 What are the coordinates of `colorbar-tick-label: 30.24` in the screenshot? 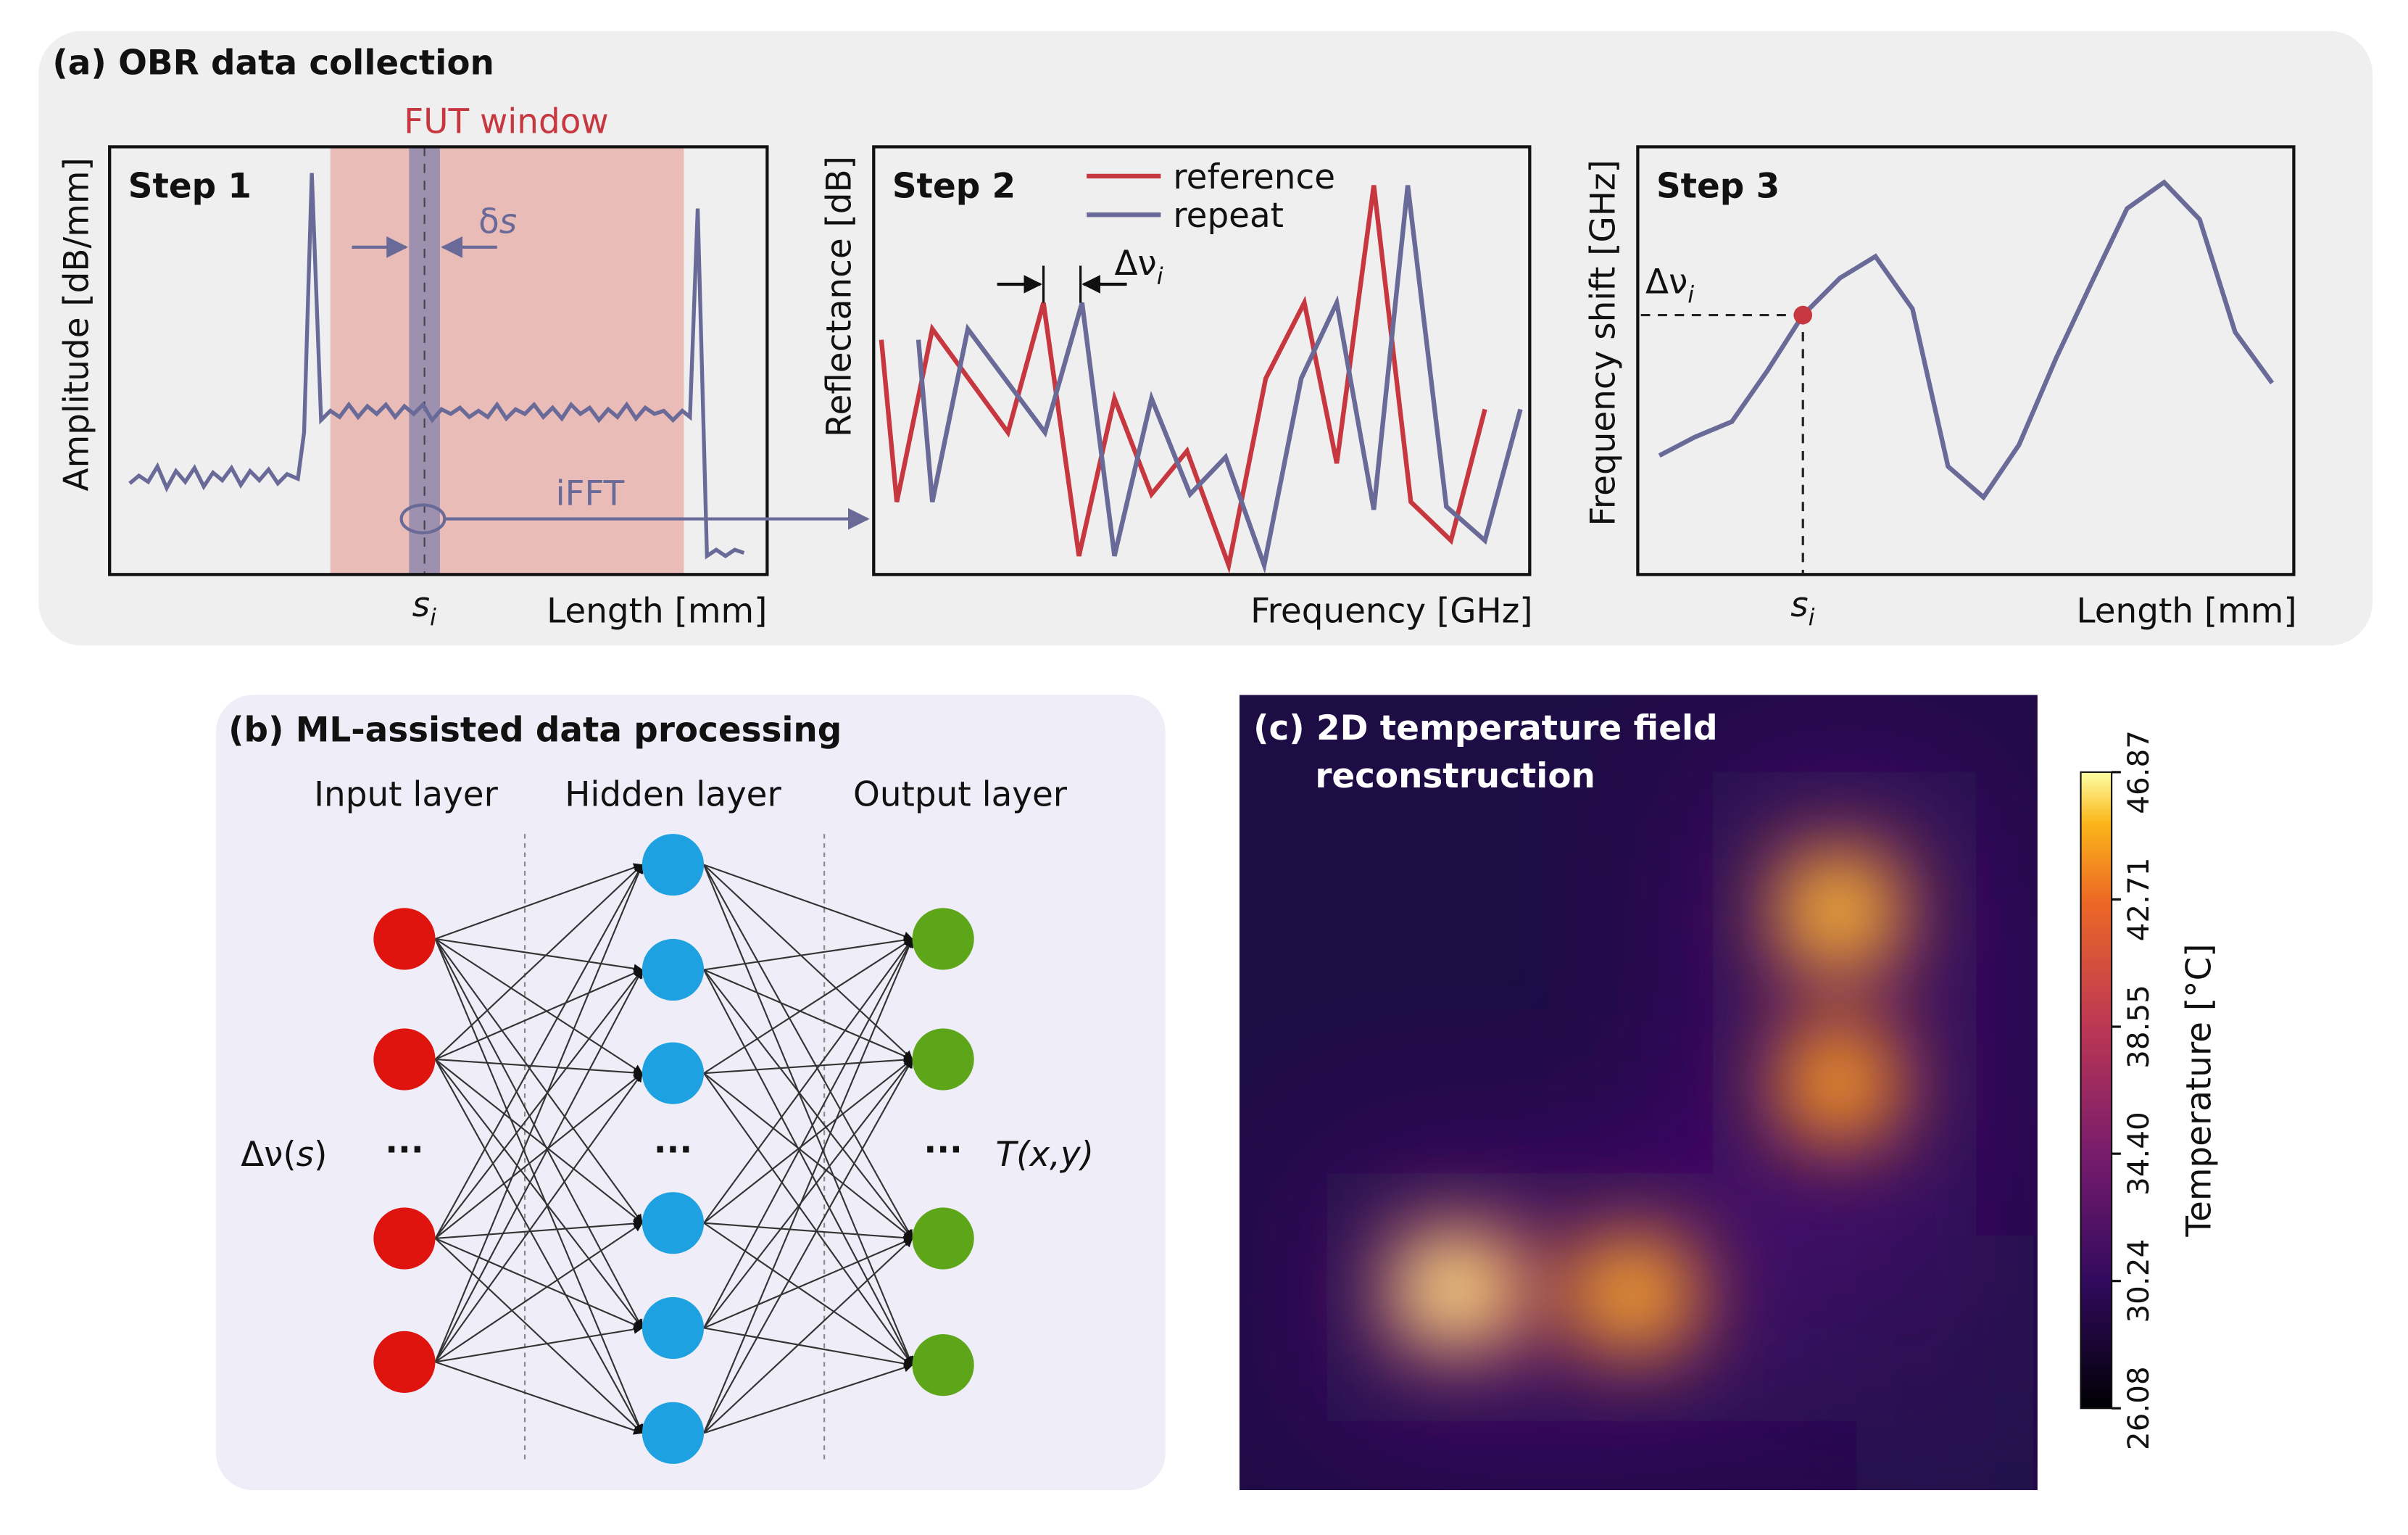 It's located at (2138, 1281).